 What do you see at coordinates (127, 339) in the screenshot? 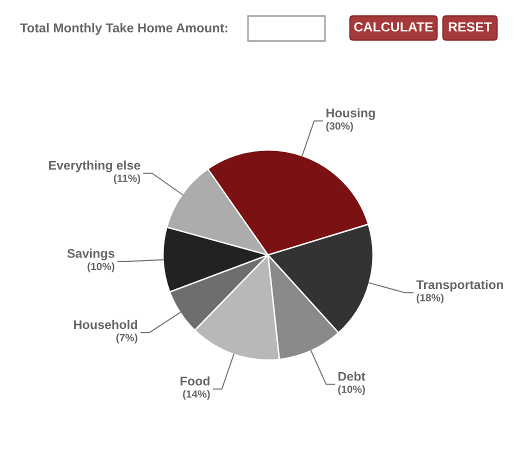
I see `data-label: (7%)` at bounding box center [127, 339].